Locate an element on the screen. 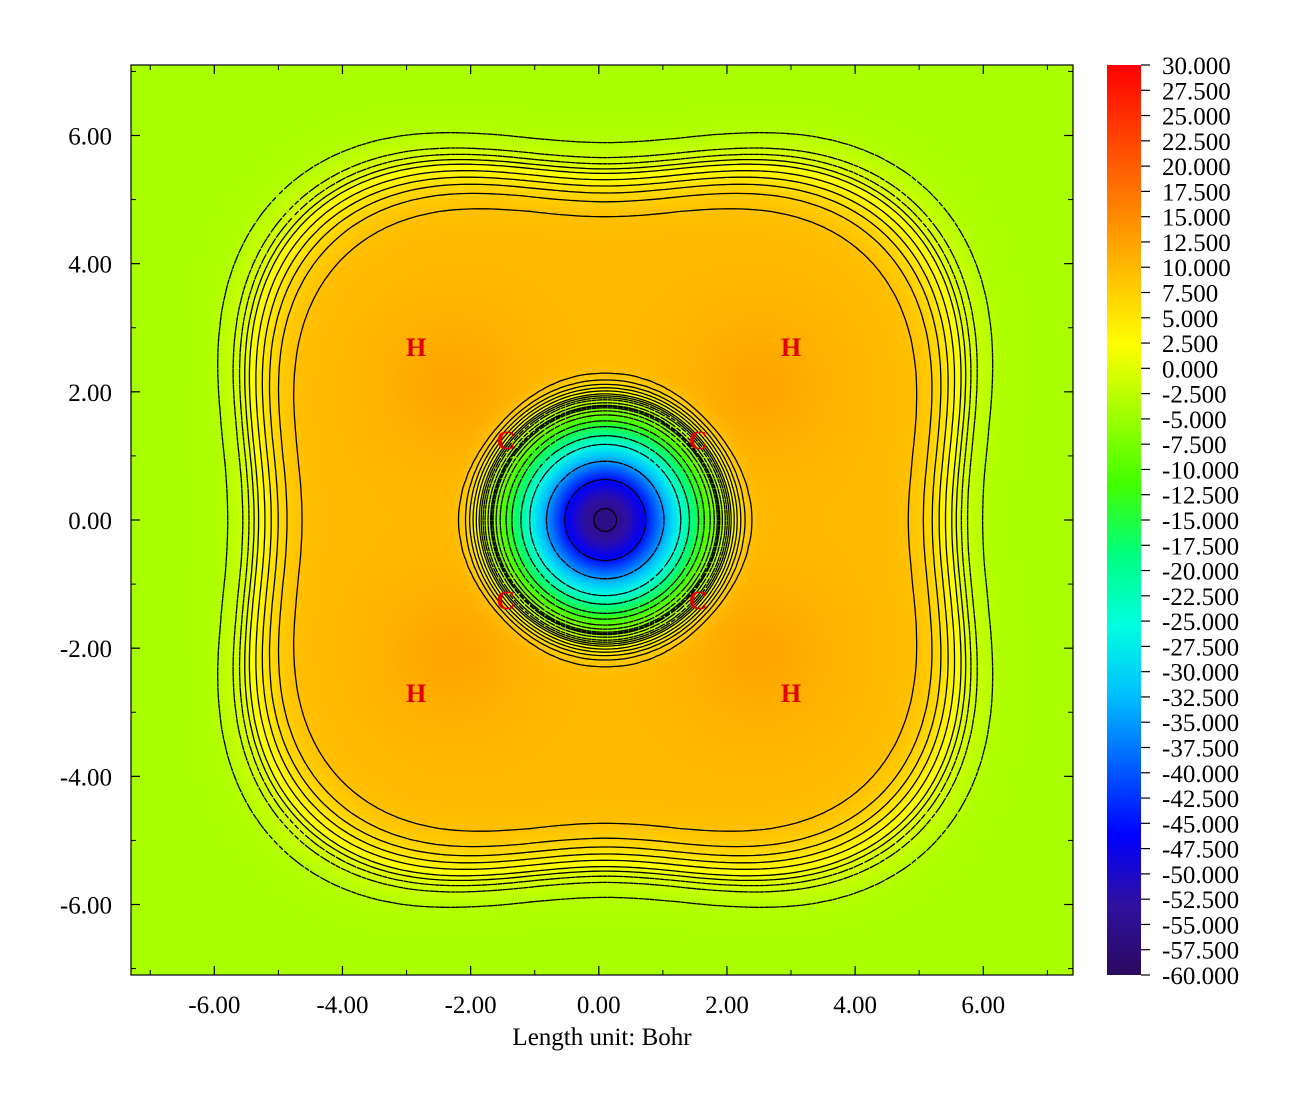  colorbar-label: 27.500 is located at coordinates (1196, 91).